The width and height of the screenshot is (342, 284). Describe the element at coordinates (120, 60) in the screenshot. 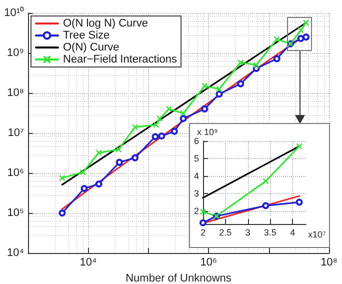

I see `legend-label: Near−Field Interactions` at that location.